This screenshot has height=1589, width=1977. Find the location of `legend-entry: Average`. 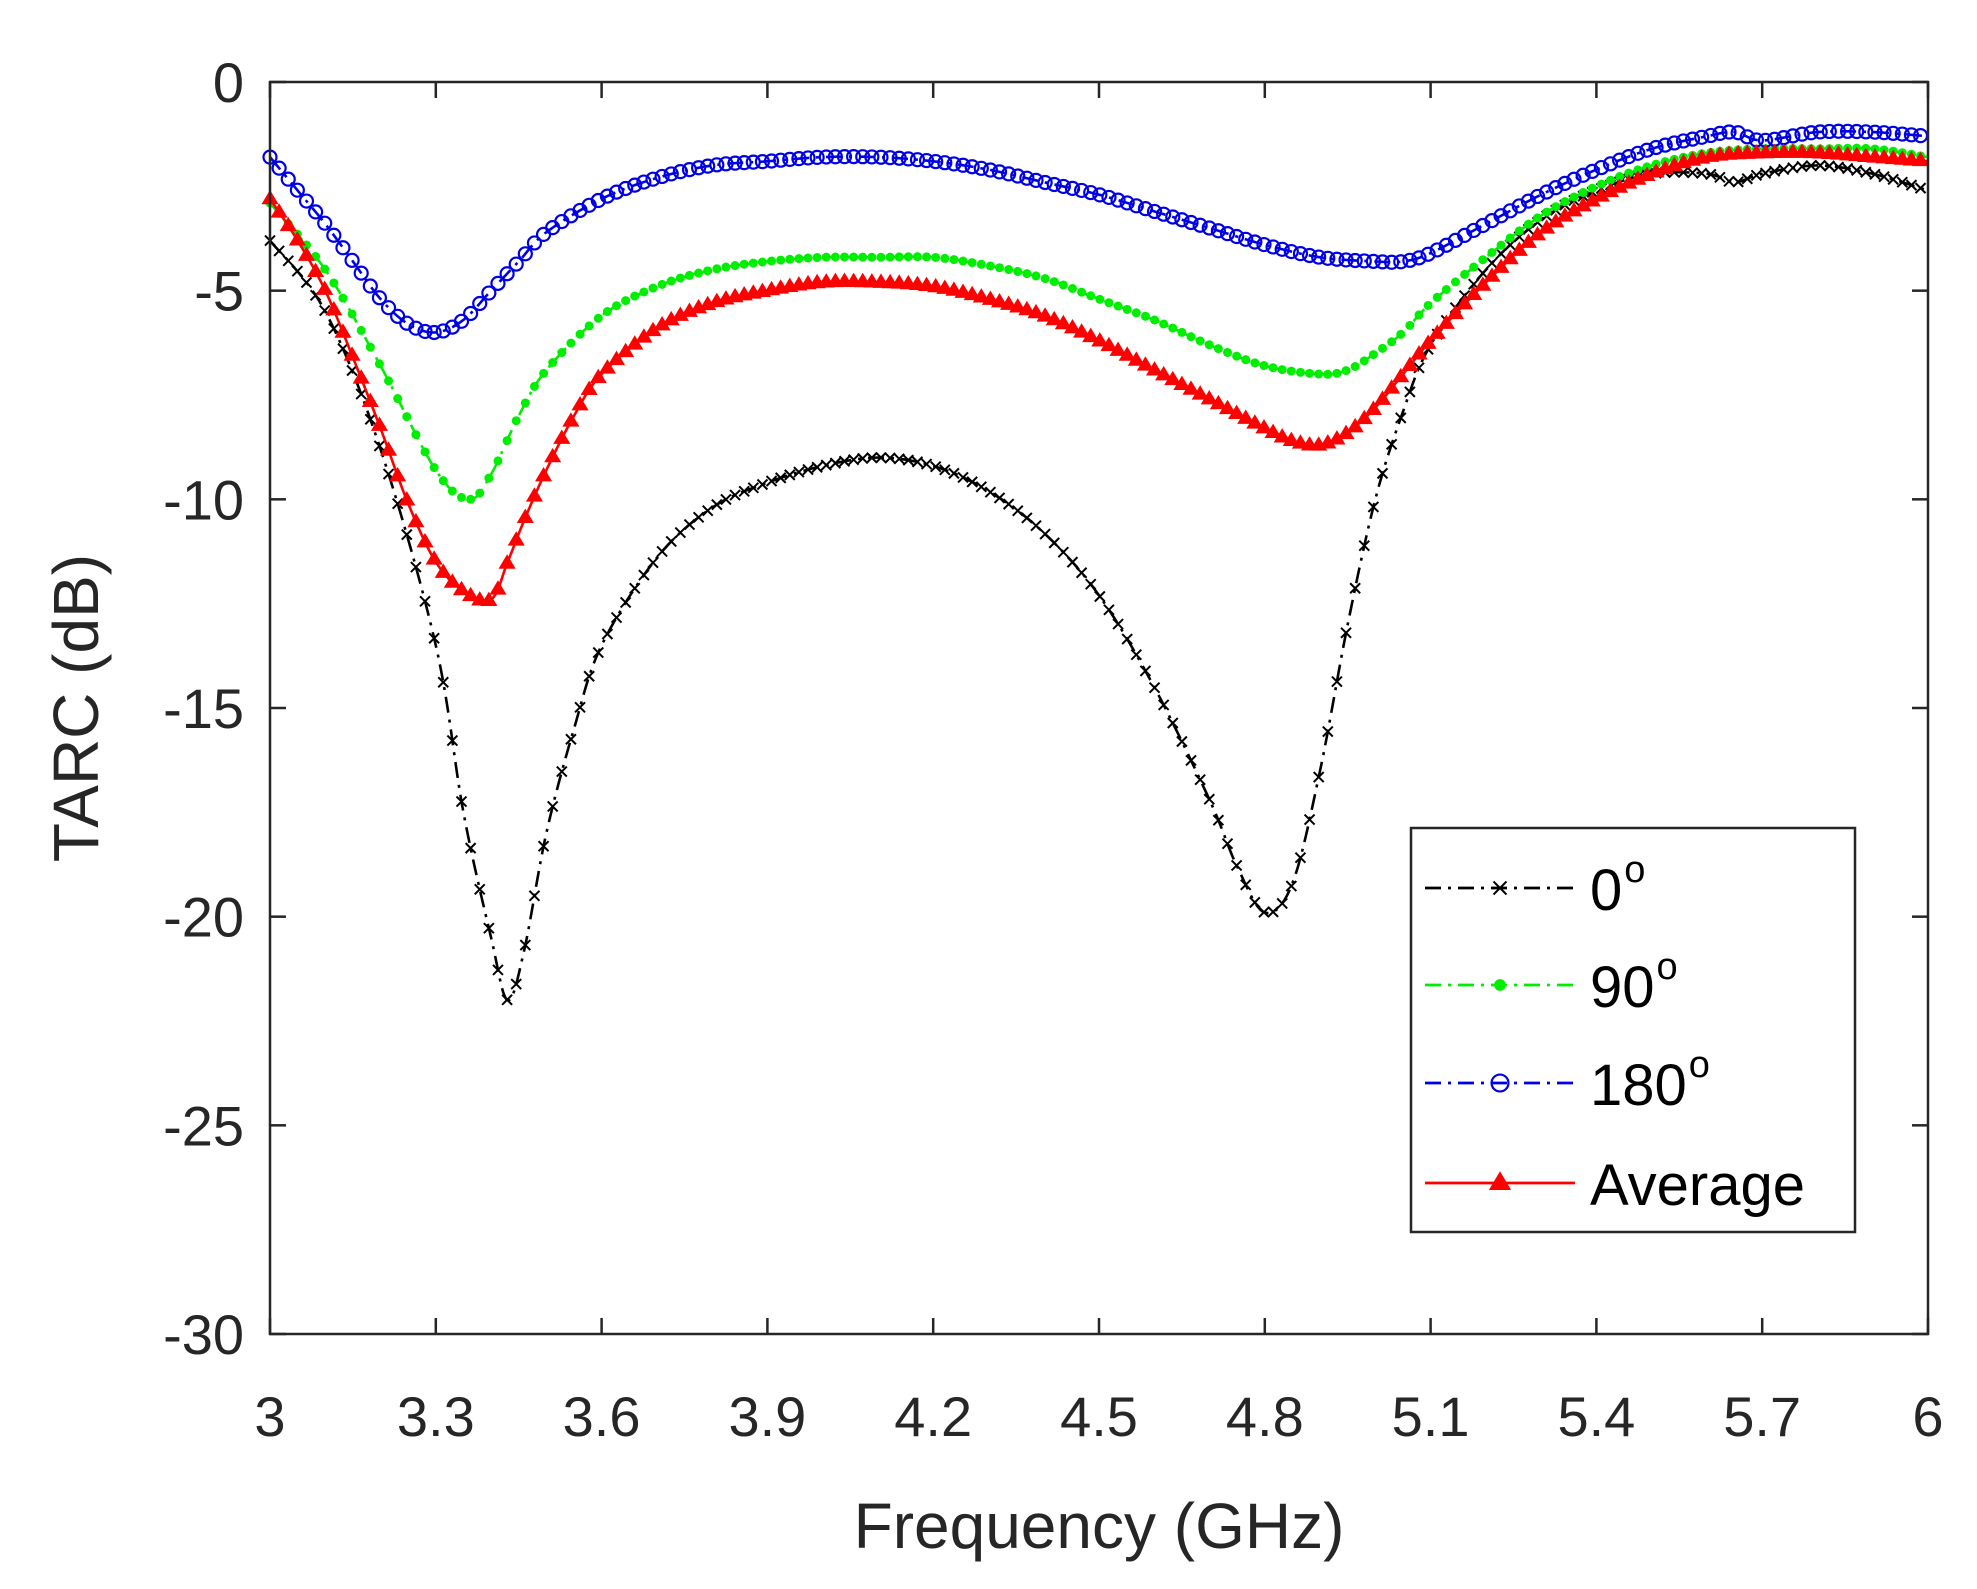

legend-entry: Average is located at coordinates (1615, 1185).